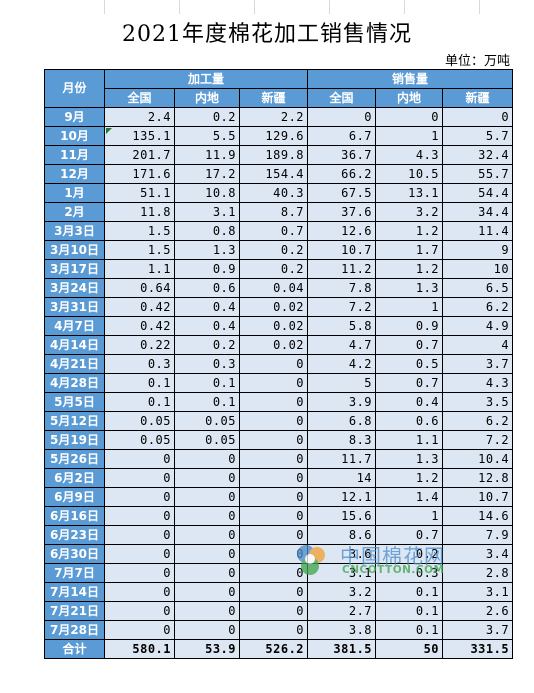  I want to click on value-cell: 55.7, so click(478, 174).